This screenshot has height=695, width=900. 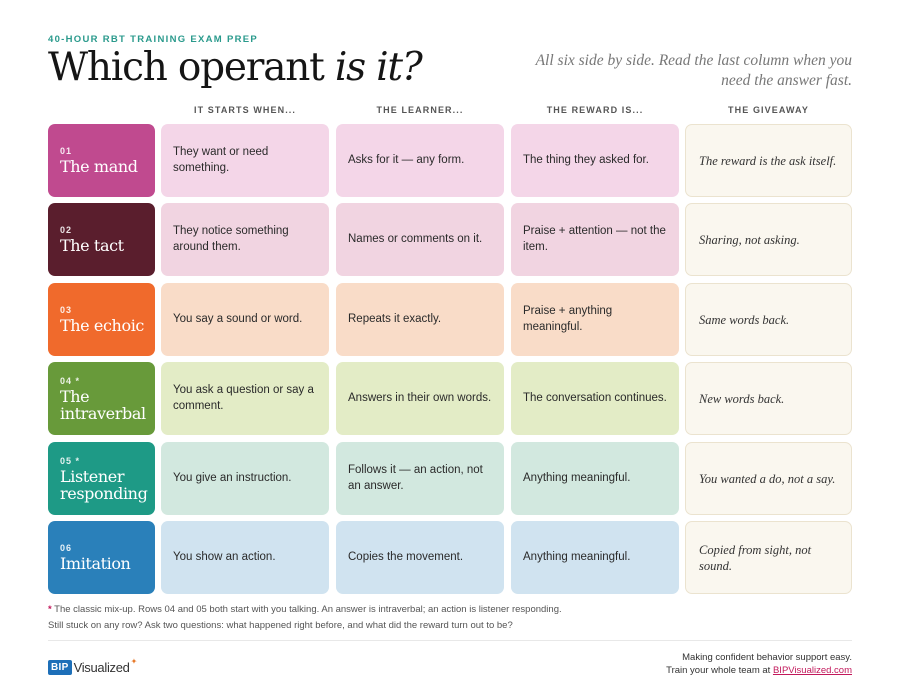 What do you see at coordinates (66, 151) in the screenshot?
I see `row-number: 01` at bounding box center [66, 151].